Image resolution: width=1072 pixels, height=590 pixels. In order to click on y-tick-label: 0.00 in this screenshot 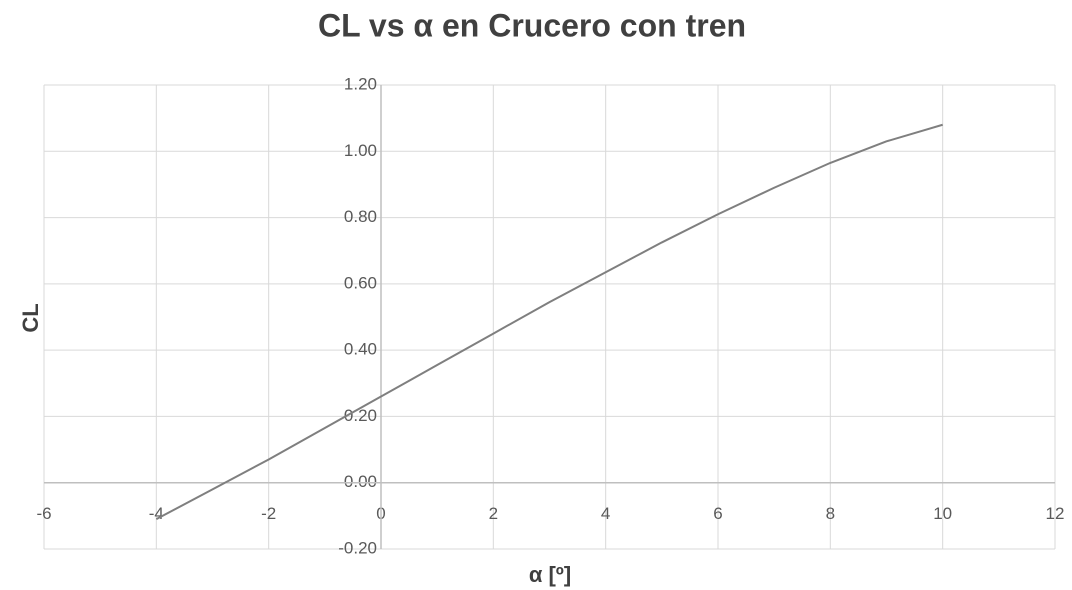, I will do `click(360, 481)`.